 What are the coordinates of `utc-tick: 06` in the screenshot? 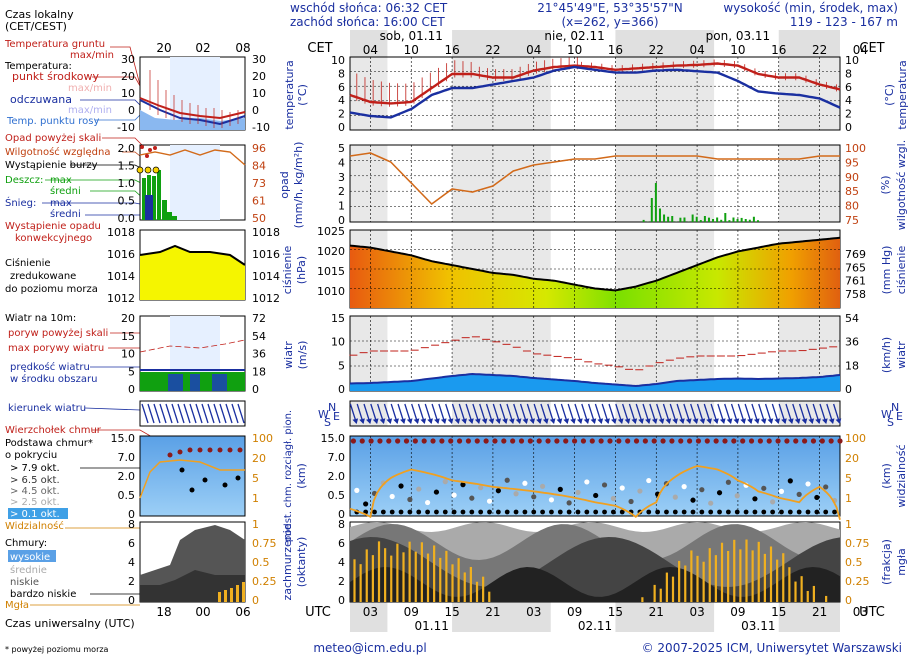 It's located at (242, 612).